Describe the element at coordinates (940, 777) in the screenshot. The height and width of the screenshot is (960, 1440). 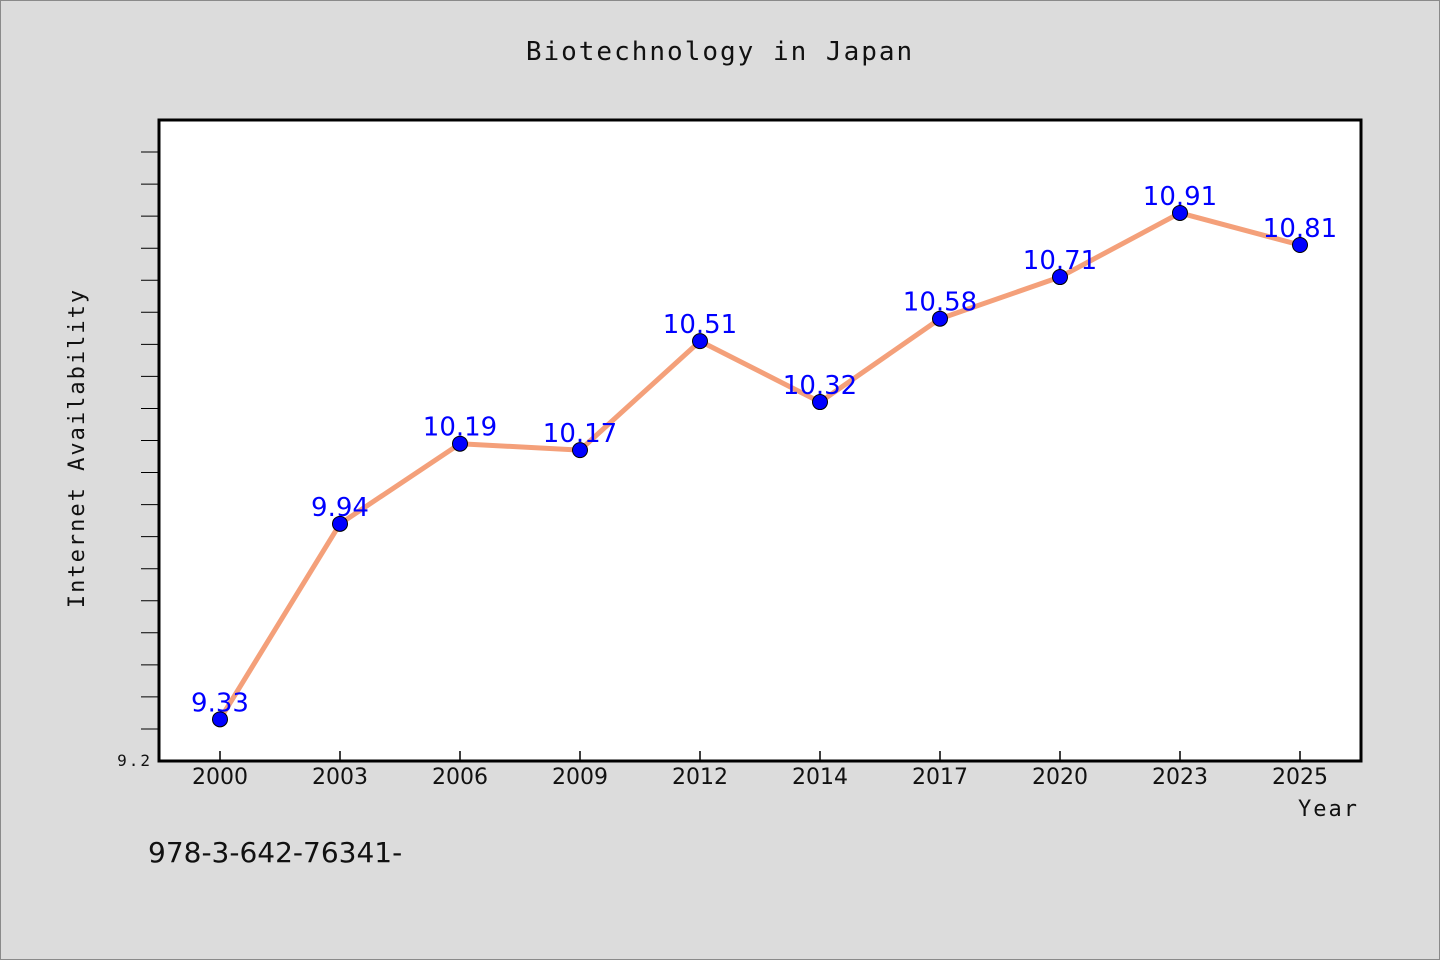
I see `x-tick-label: 2017` at that location.